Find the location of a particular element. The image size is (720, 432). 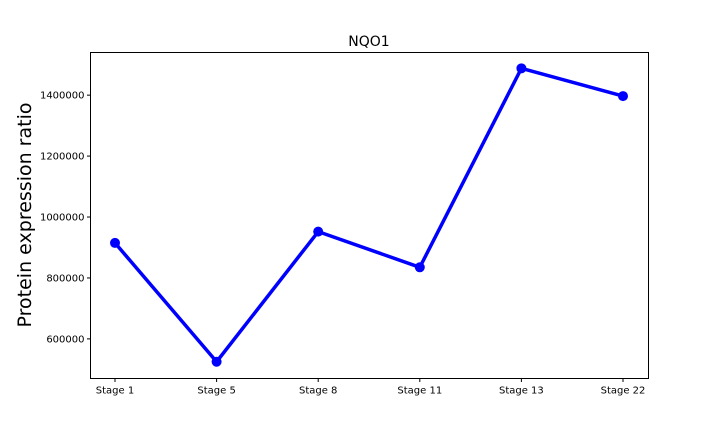

y-tick-label: 1000000 is located at coordinates (62, 218).